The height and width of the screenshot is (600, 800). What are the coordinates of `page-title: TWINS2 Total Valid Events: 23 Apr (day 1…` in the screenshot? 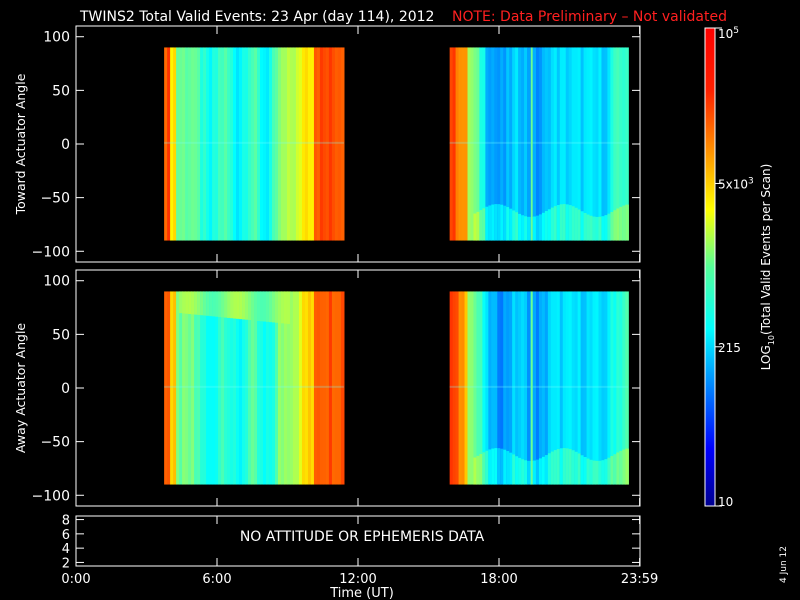 It's located at (256, 17).